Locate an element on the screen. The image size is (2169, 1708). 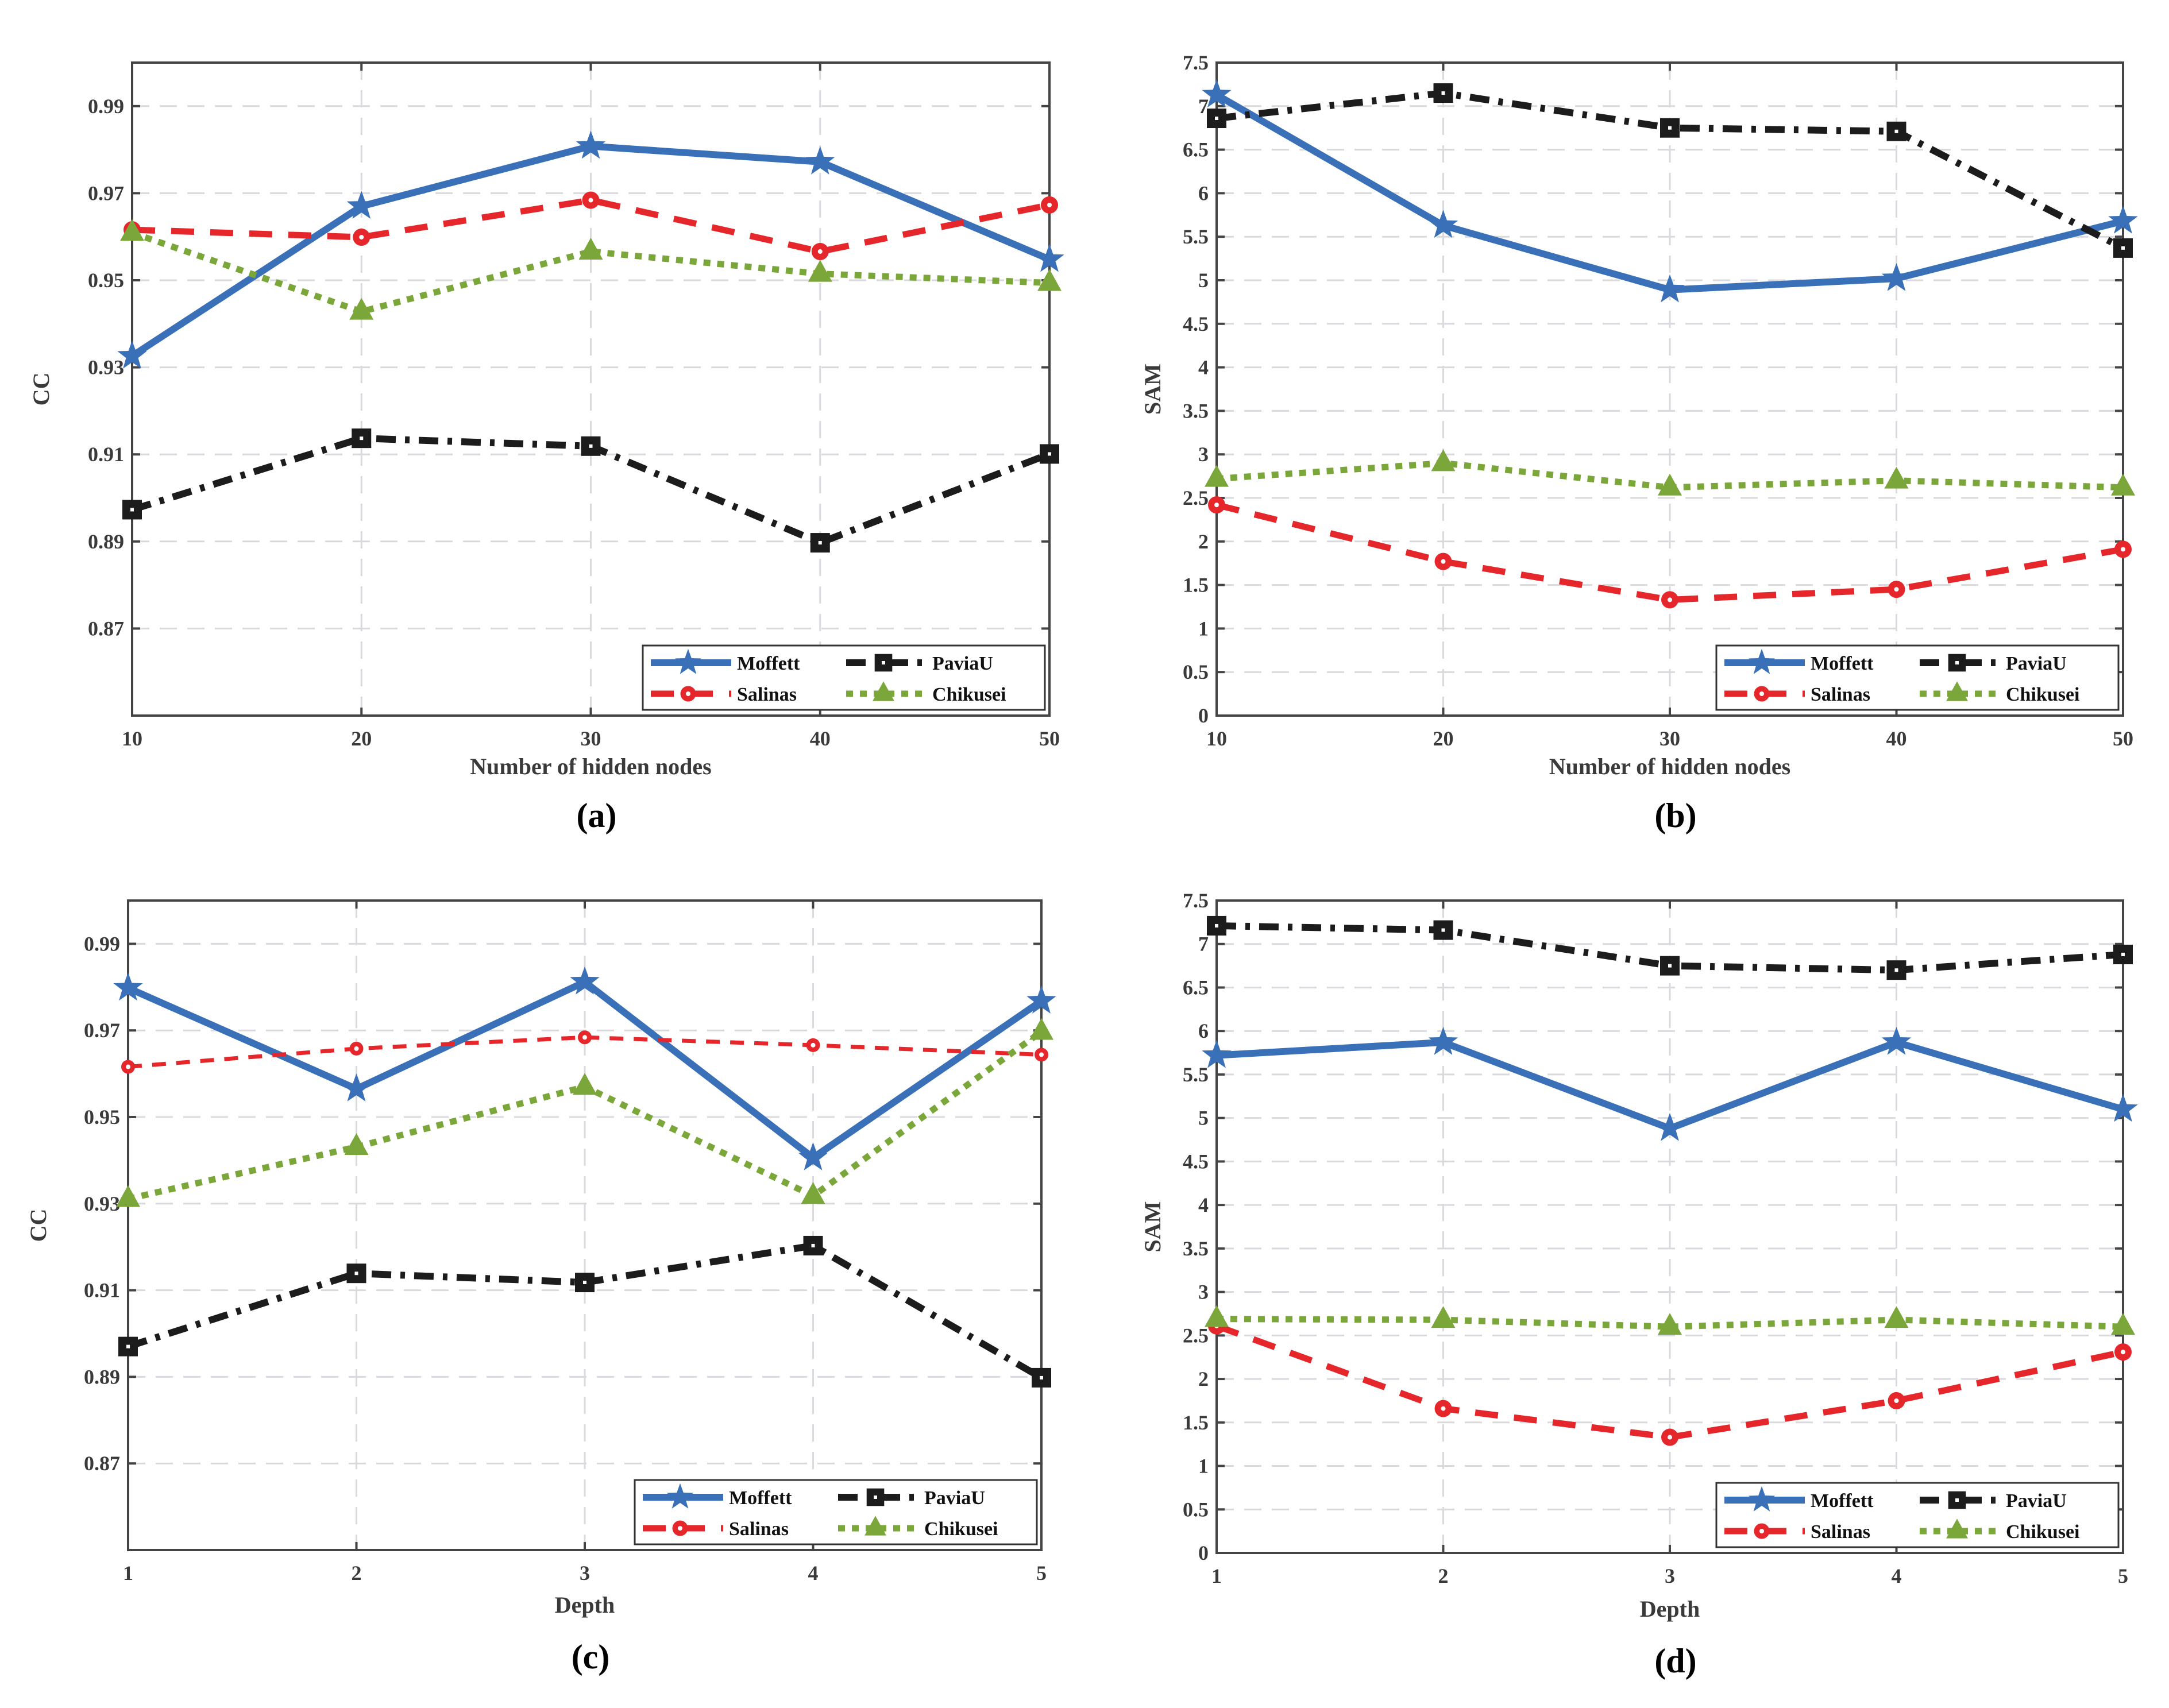
x-tick-label: 30 is located at coordinates (1670, 738).